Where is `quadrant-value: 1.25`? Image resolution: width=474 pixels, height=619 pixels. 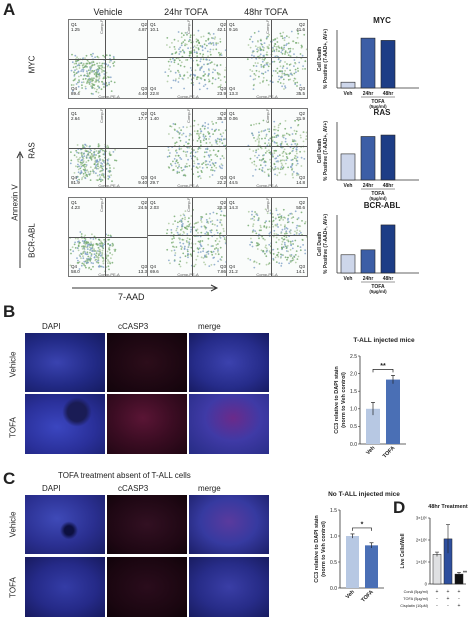
quadrant-value: 1.25 is located at coordinates (75, 29).